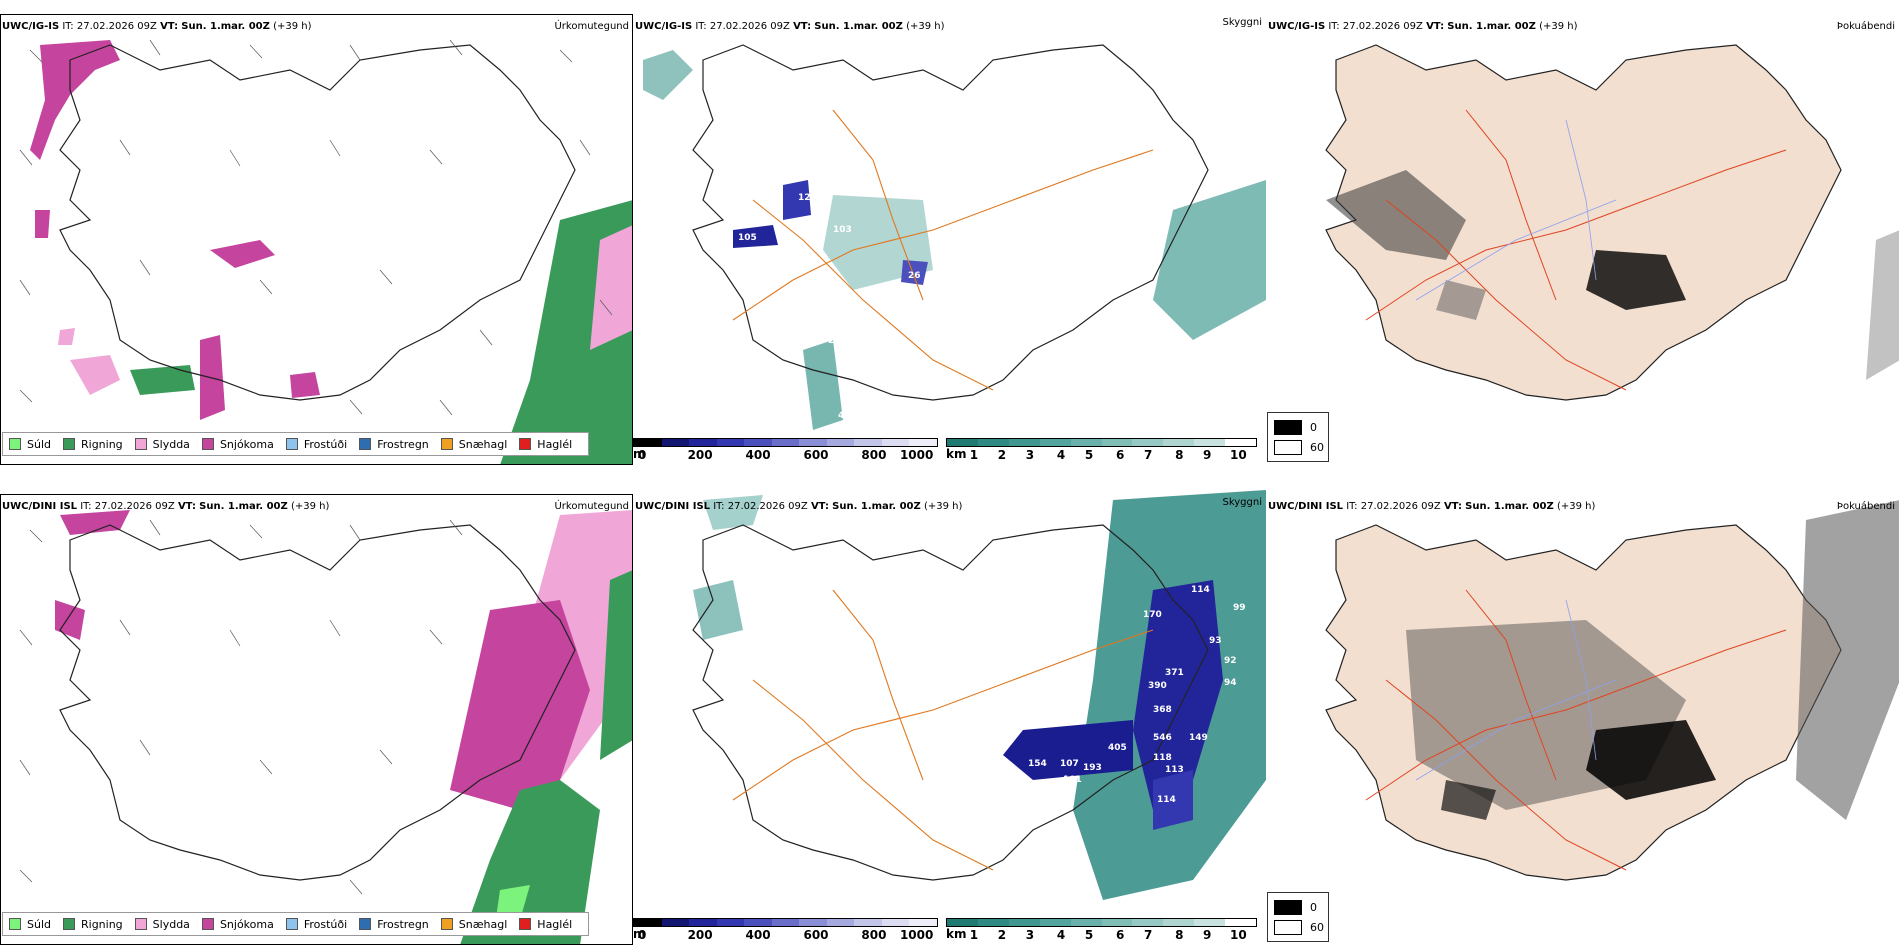  What do you see at coordinates (1162, 710) in the screenshot?
I see `ceiling-label: 368` at bounding box center [1162, 710].